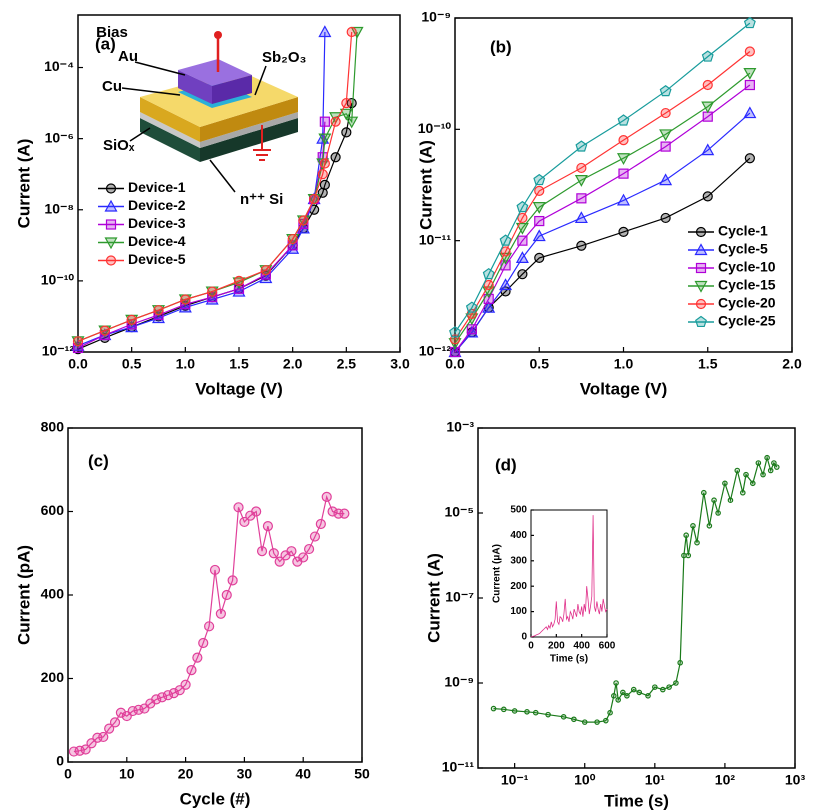 This screenshot has width=816, height=812. I want to click on panel-label: (d), so click(506, 464).